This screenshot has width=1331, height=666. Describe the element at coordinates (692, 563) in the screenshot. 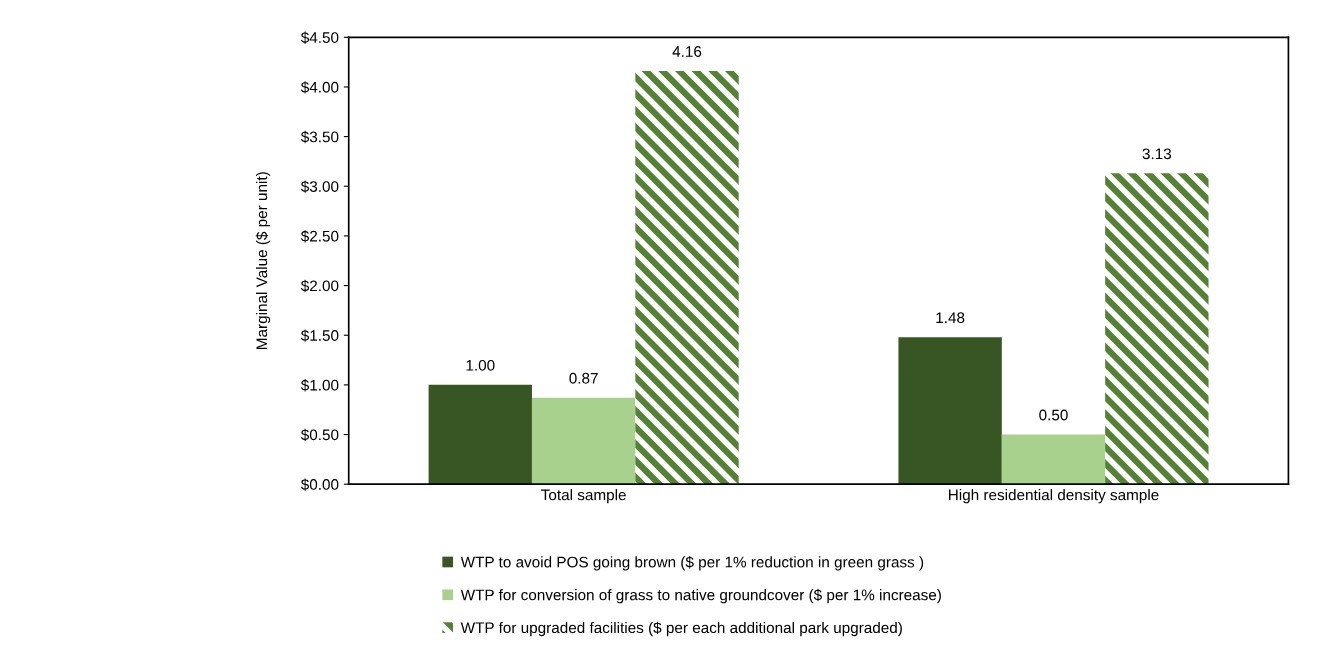

I see `legend-label: WTP to avoid POS going brown ($ per 1% reduction in green grass )` at that location.